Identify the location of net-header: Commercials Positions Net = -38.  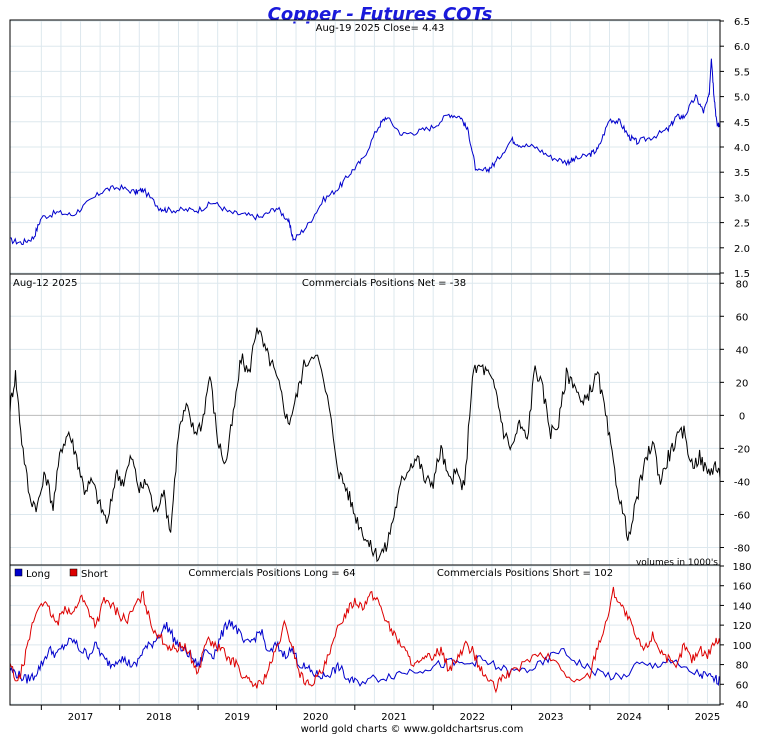
(384, 283).